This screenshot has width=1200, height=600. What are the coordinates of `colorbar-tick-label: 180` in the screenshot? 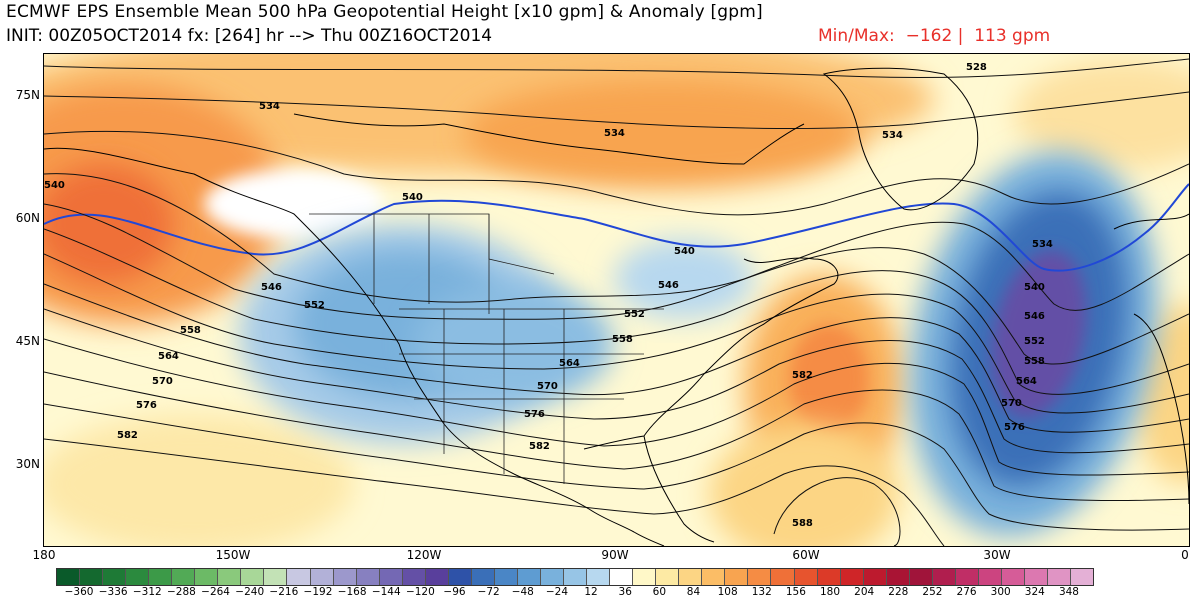 It's located at (830, 592).